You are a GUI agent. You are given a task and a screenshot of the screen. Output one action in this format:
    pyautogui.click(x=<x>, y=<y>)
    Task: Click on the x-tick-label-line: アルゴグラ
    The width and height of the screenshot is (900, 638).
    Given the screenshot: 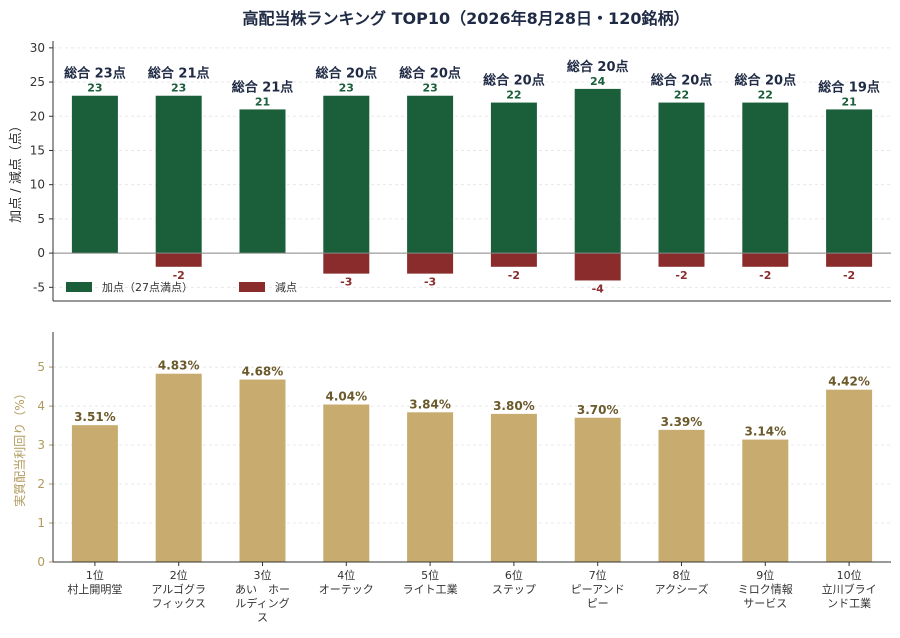 What is the action you would take?
    pyautogui.click(x=178, y=589)
    